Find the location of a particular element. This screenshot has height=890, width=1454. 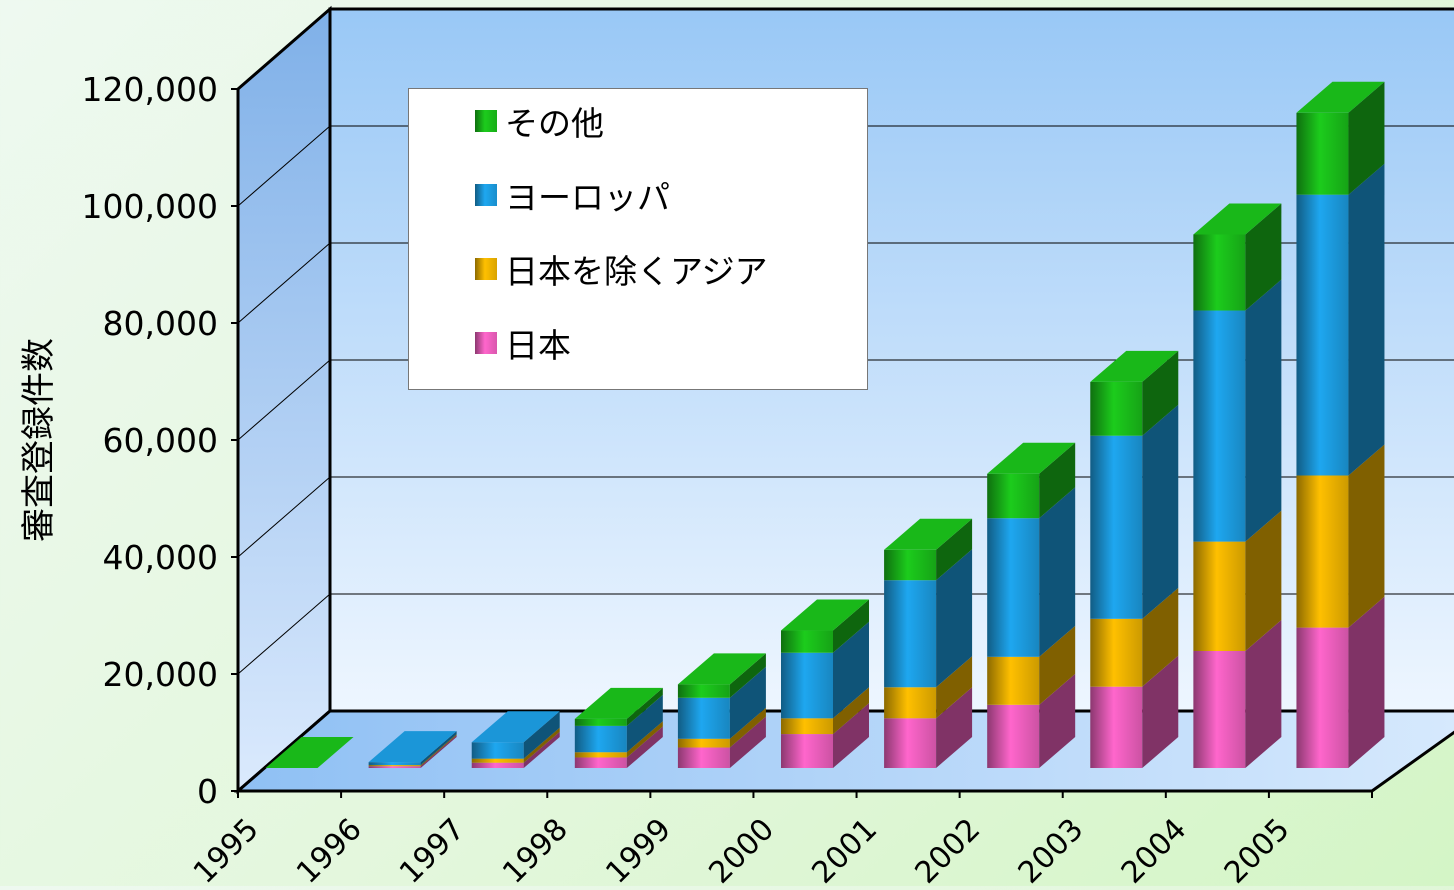

y-tick-label: 100,000 is located at coordinates (150, 206).